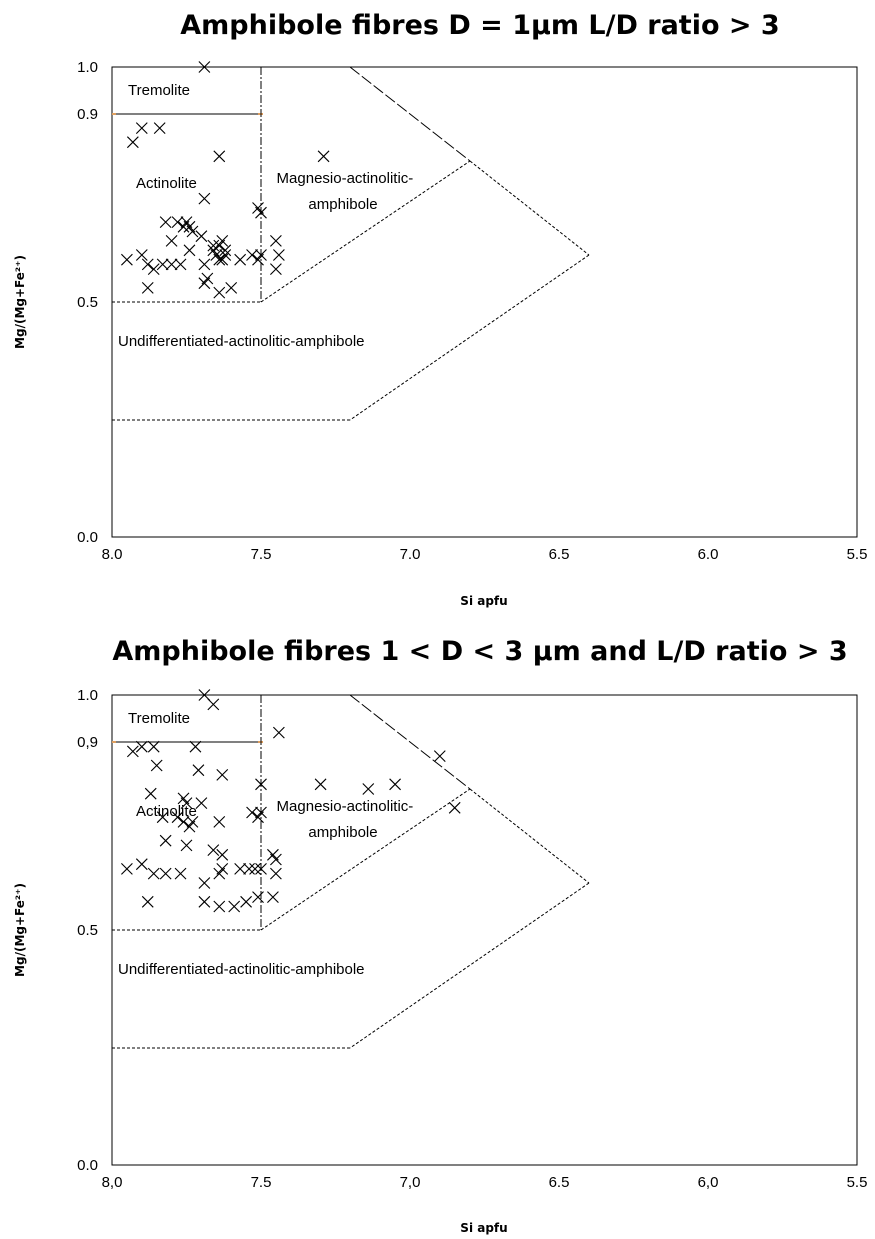 The width and height of the screenshot is (875, 1239). What do you see at coordinates (87, 1165) in the screenshot?
I see `chart-2-y-tick-label: 0.0` at bounding box center [87, 1165].